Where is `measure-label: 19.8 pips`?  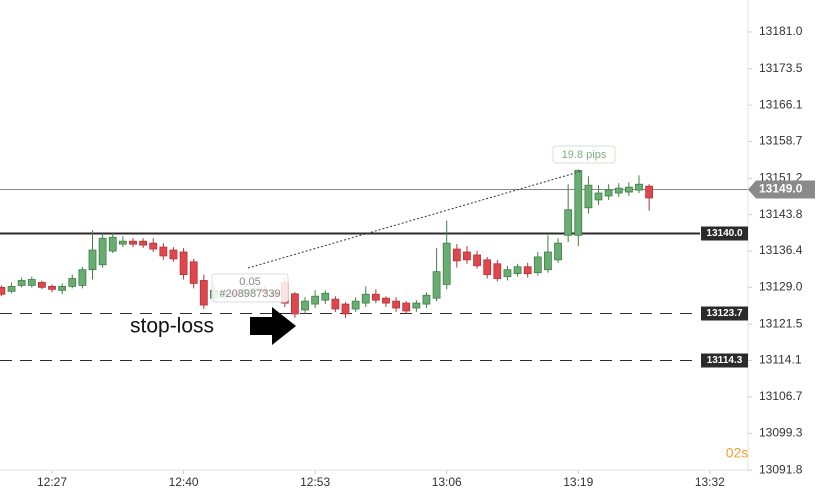
measure-label: 19.8 pips is located at coordinates (584, 155).